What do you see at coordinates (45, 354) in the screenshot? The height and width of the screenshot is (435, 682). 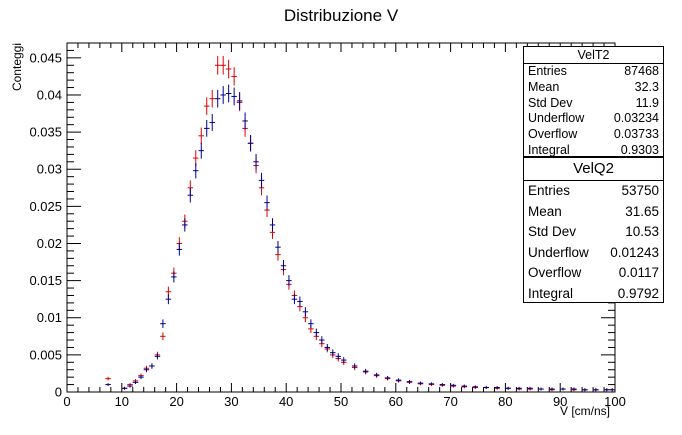 I see `y-tick-label: 0.005` at bounding box center [45, 354].